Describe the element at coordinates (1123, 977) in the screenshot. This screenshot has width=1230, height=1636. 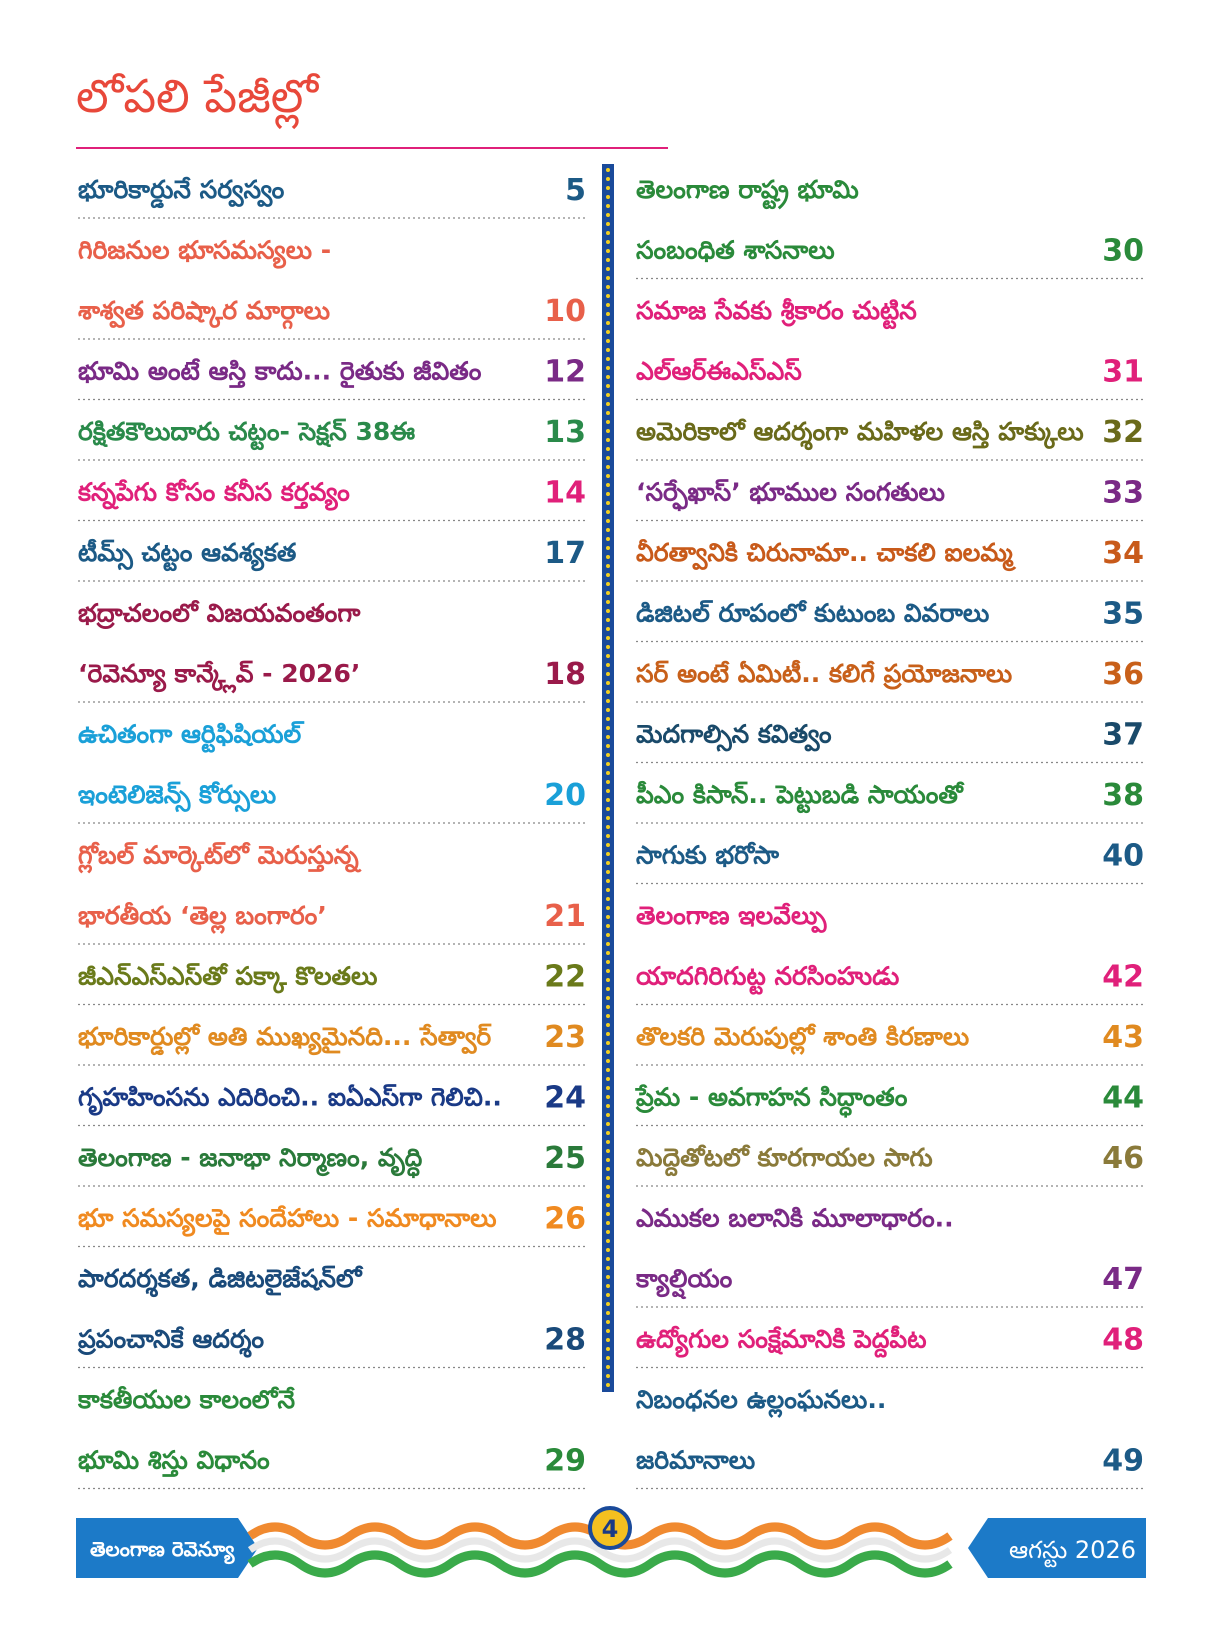
I see `entry-page: 42` at that location.